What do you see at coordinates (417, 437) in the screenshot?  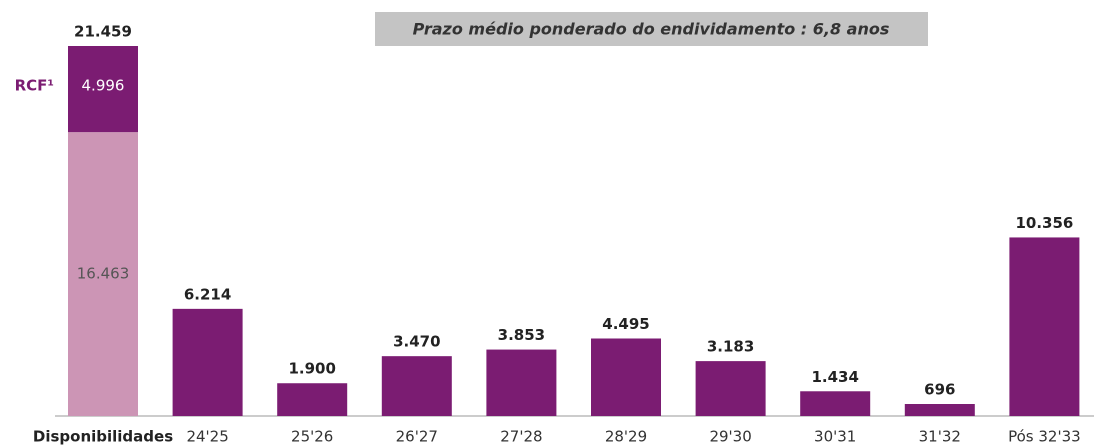 I see `x-tick-label: 26'27` at bounding box center [417, 437].